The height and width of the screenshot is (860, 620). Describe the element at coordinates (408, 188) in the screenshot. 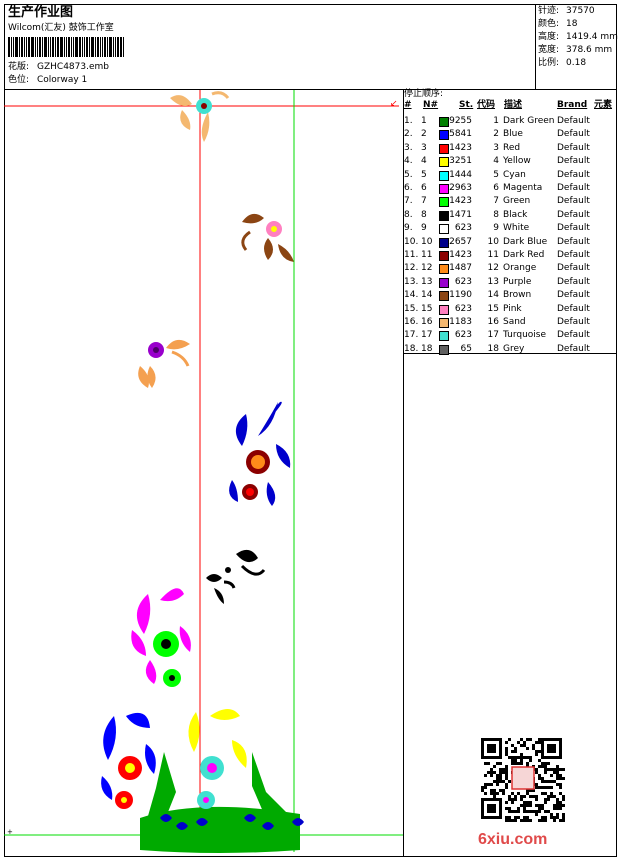

I see `row-index: 6.` at that location.